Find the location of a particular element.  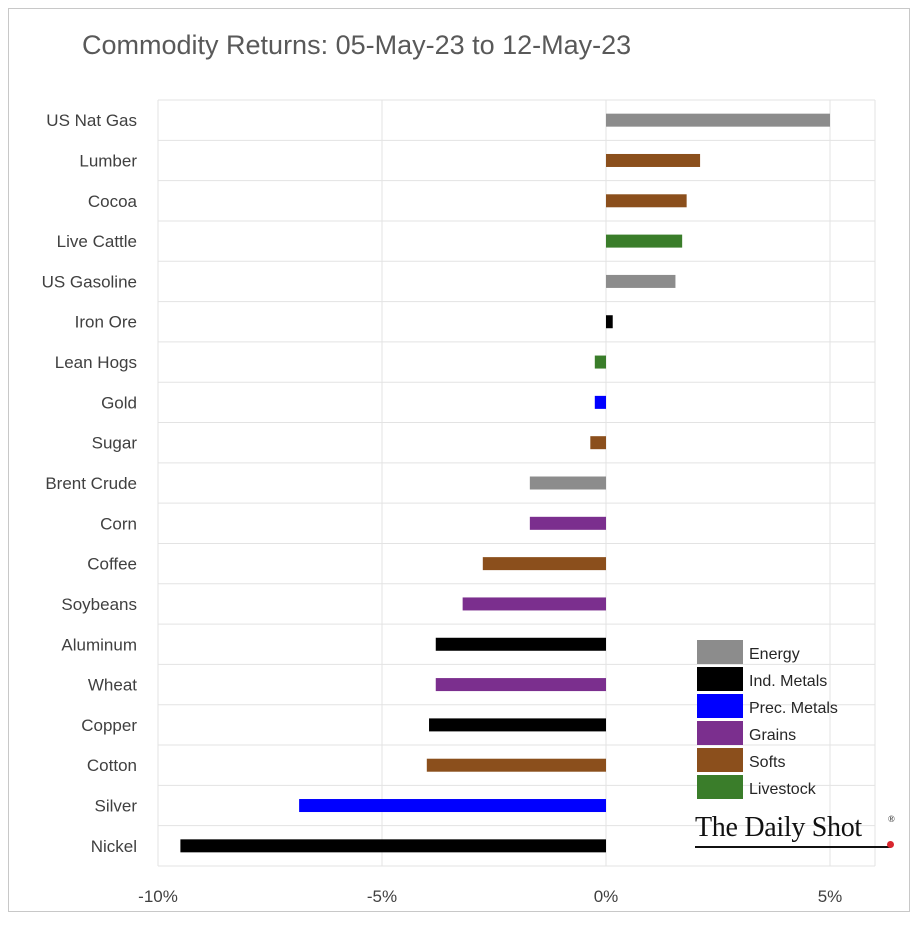

category-label: Copper is located at coordinates (109, 725).